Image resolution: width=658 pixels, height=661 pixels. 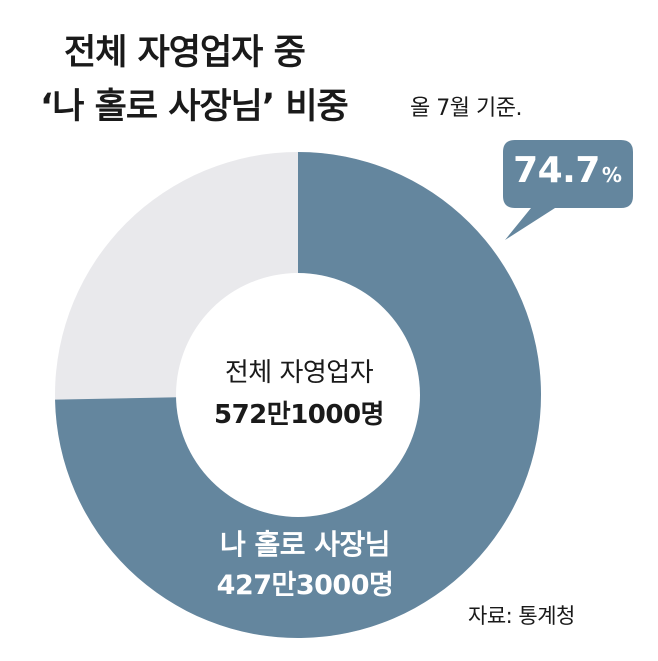 I want to click on slice-label-value: 427만3000명, so click(x=305, y=585).